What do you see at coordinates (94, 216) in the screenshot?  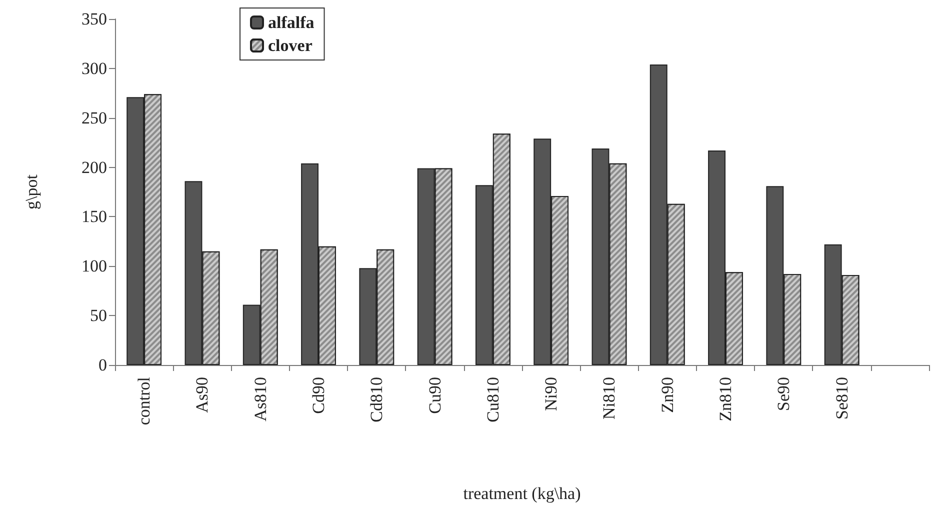 I see `y-tick-label: 150` at bounding box center [94, 216].